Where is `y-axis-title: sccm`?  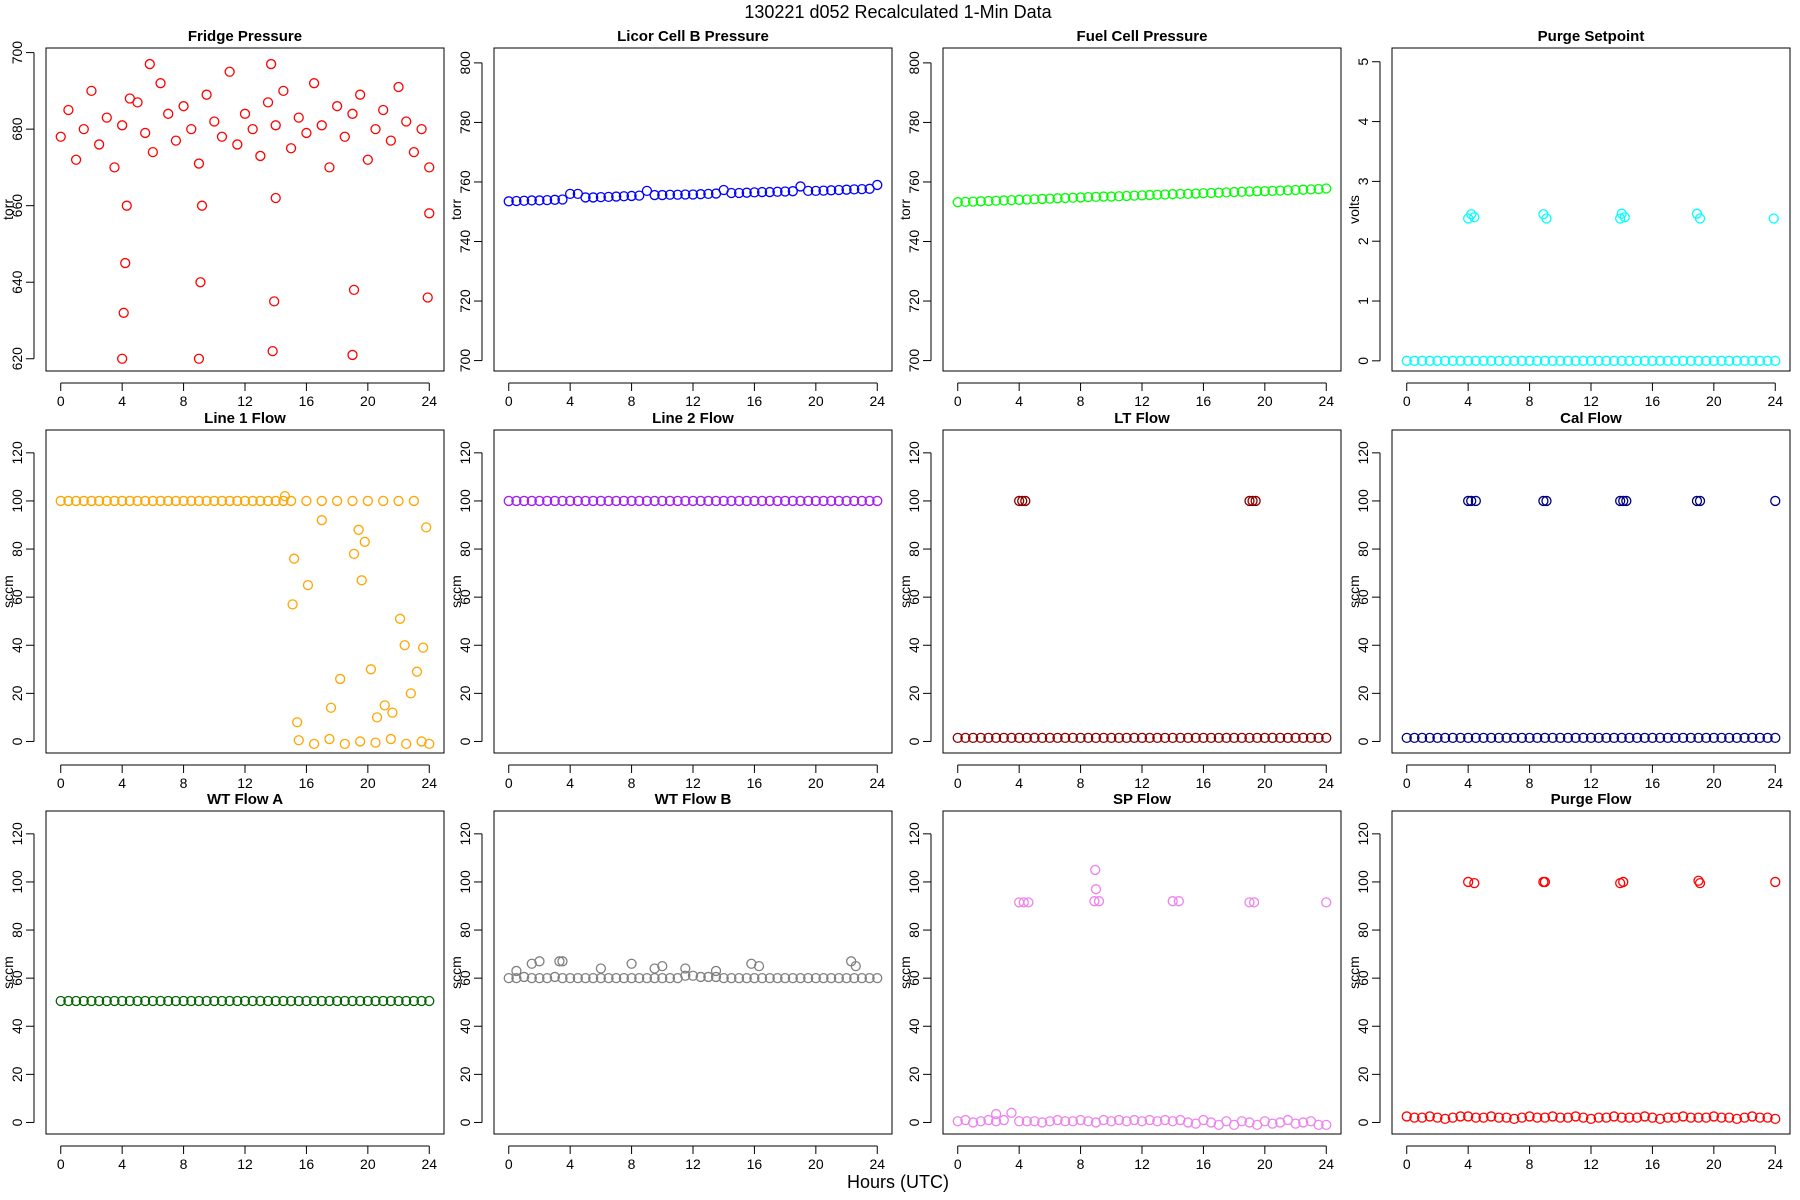 y-axis-title: sccm is located at coordinates (8, 972).